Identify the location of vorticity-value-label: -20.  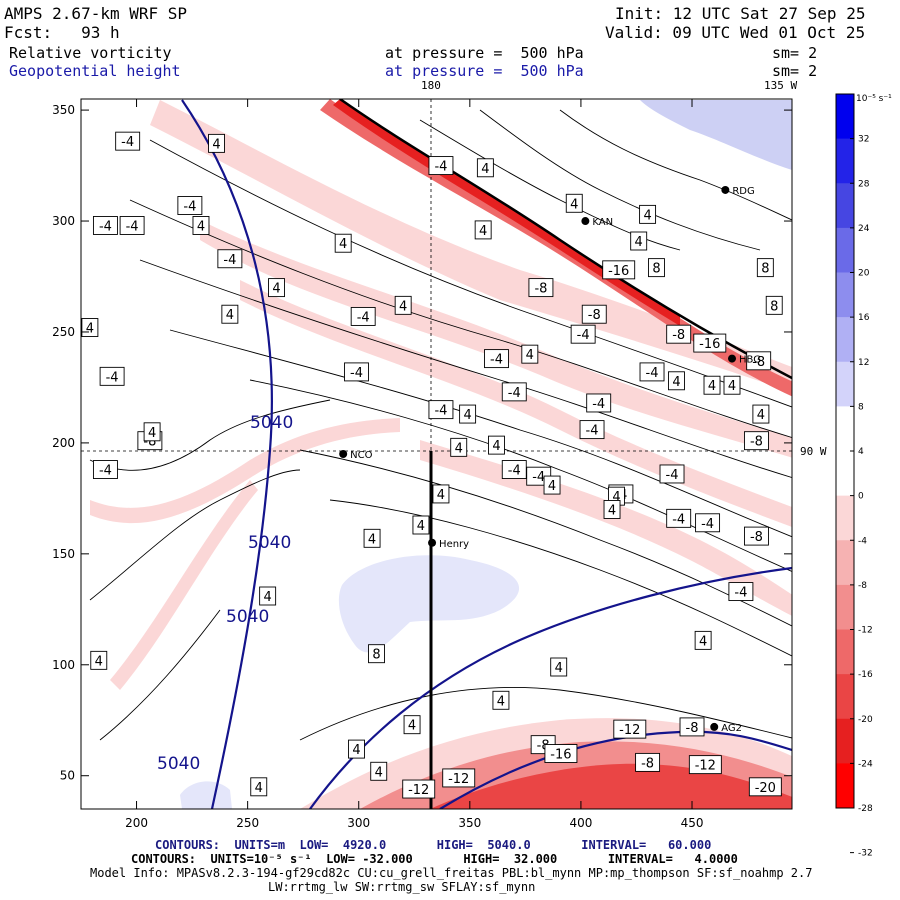
(765, 787).